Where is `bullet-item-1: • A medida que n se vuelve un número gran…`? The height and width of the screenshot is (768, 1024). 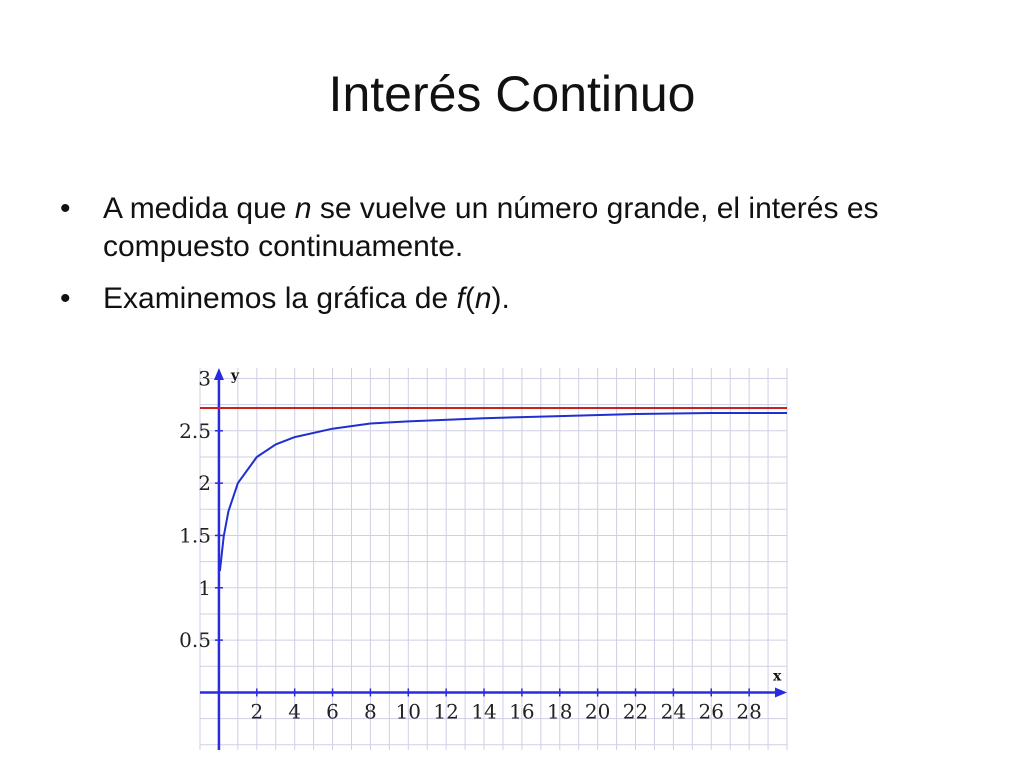
bullet-item-1: • A medida que n se vuelve un número gran… is located at coordinates (520, 228).